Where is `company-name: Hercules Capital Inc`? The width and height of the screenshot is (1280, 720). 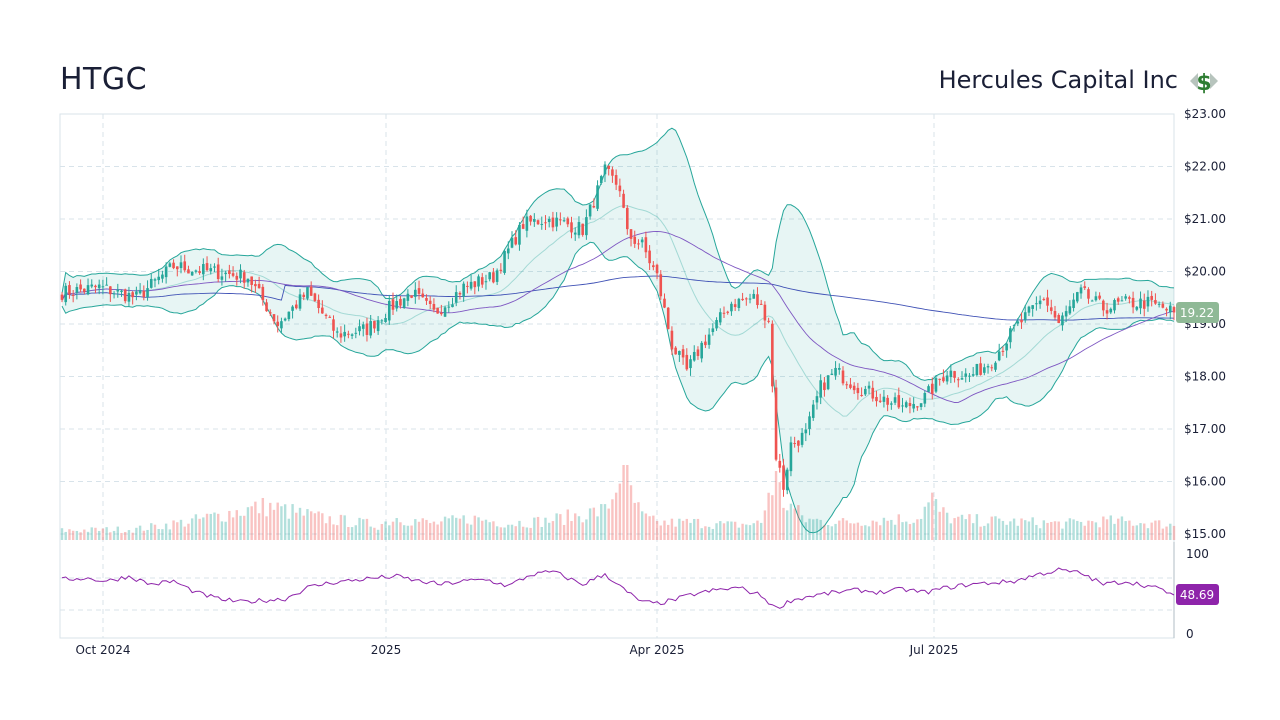
company-name: Hercules Capital Inc is located at coordinates (1058, 80).